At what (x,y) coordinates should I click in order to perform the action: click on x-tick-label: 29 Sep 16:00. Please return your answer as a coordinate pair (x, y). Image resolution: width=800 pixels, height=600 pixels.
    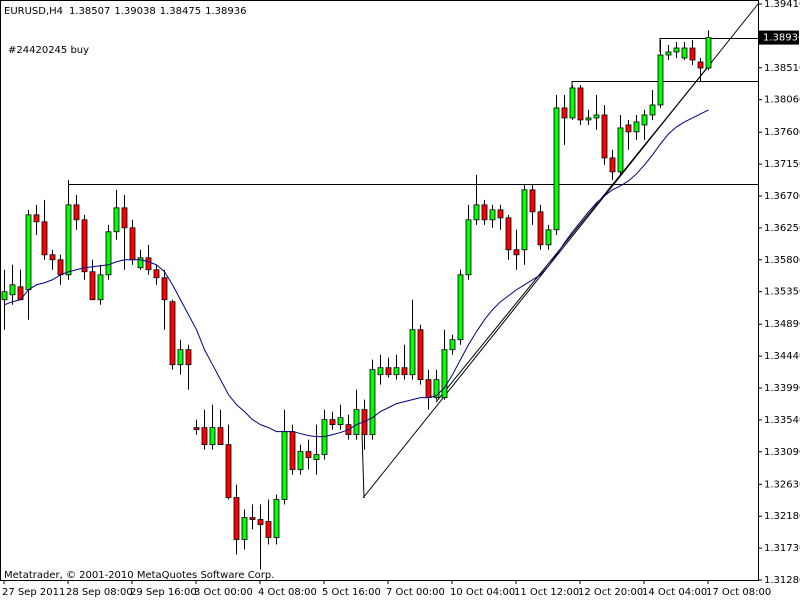
    Looking at the image, I should click on (163, 592).